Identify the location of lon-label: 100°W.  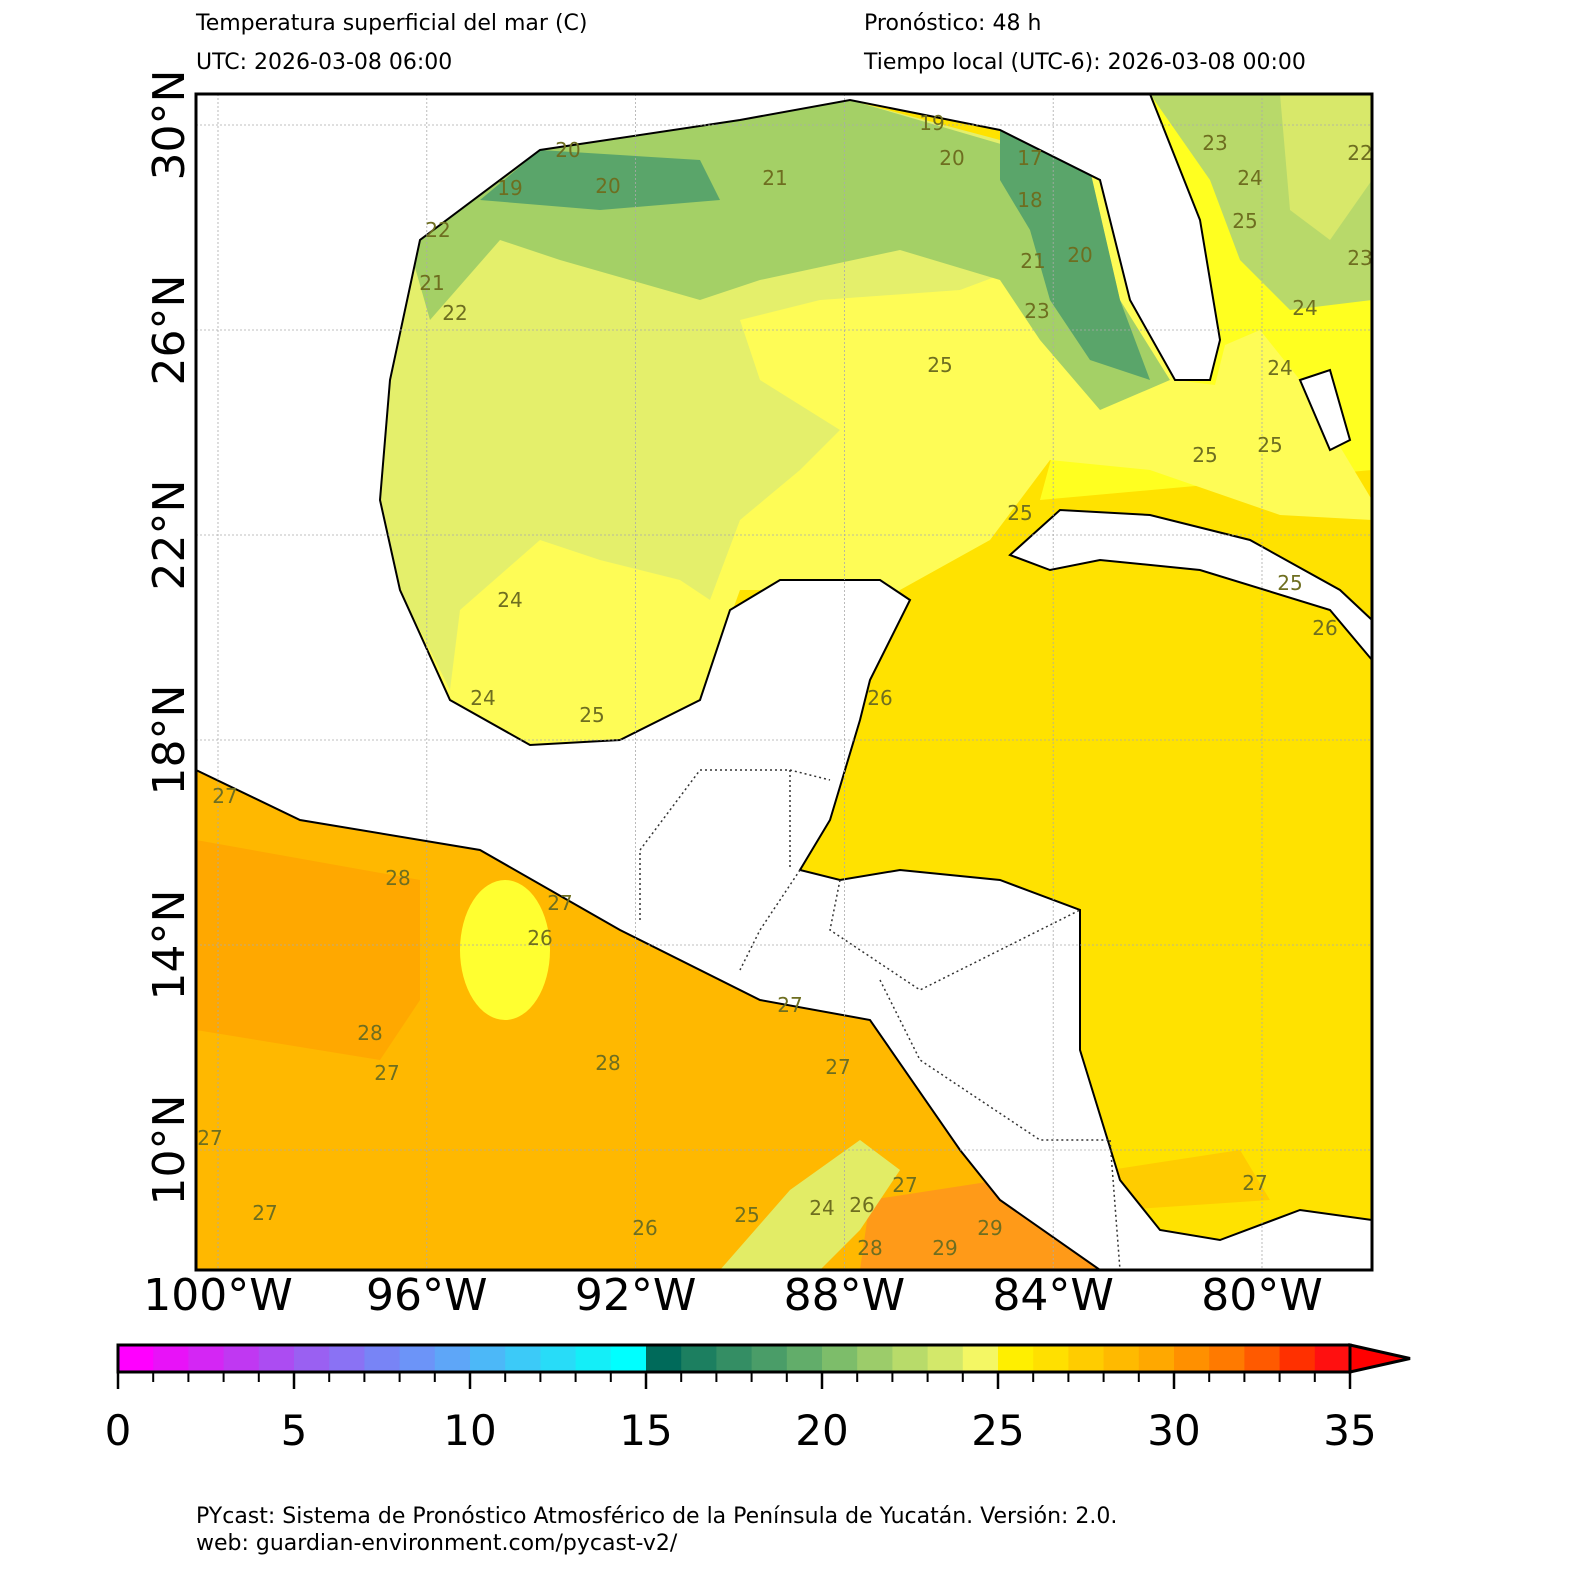
(218, 1295).